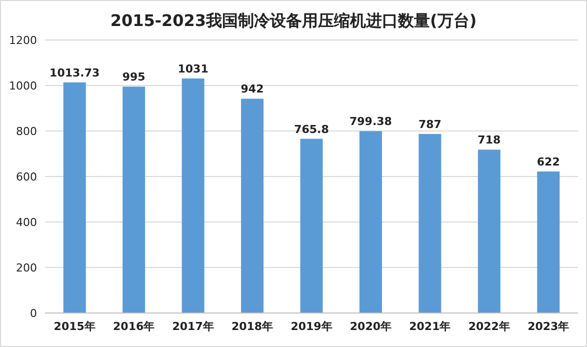 The height and width of the screenshot is (347, 587). Describe the element at coordinates (75, 326) in the screenshot. I see `x-tick-label: 2015年` at that location.